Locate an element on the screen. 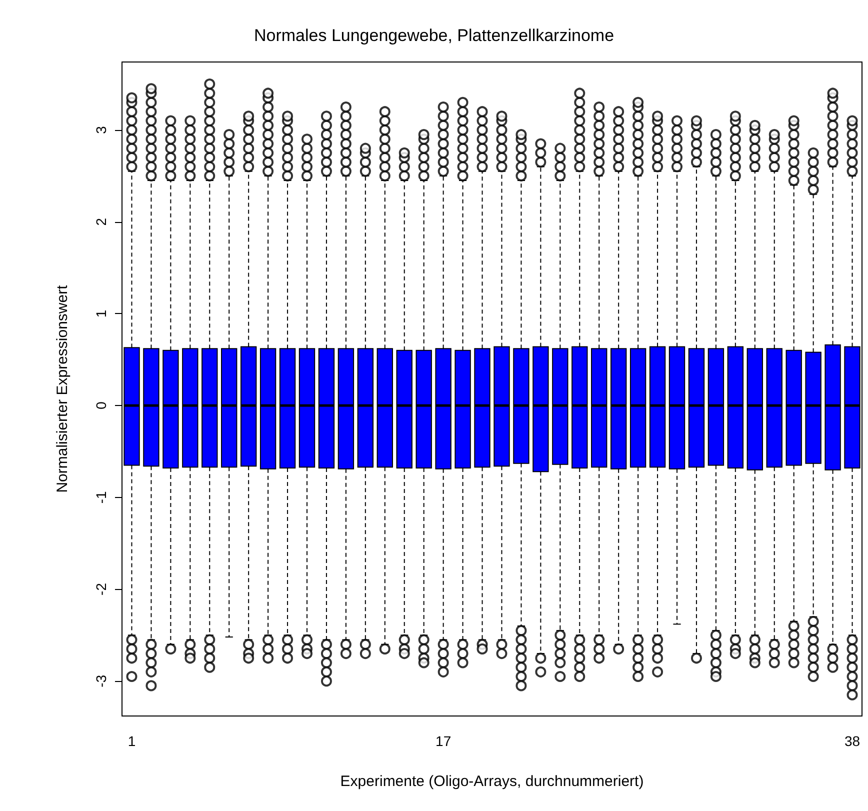 The width and height of the screenshot is (868, 811). y-tick-label: 0 is located at coordinates (101, 405).